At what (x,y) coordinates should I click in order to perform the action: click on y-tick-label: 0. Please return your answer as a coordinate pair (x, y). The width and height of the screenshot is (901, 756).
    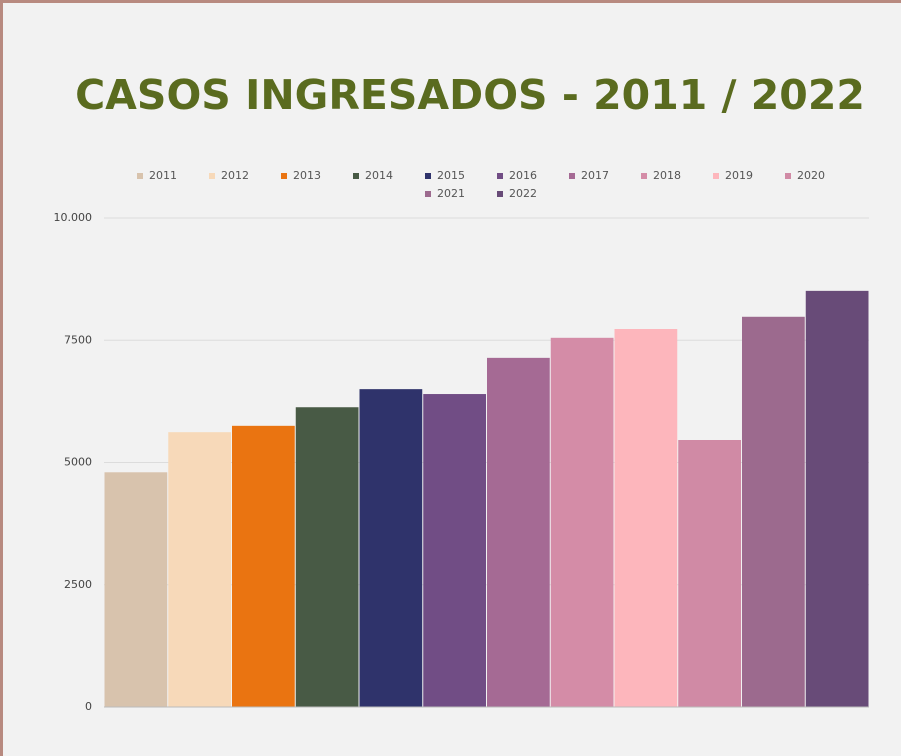
    Looking at the image, I should click on (88, 706).